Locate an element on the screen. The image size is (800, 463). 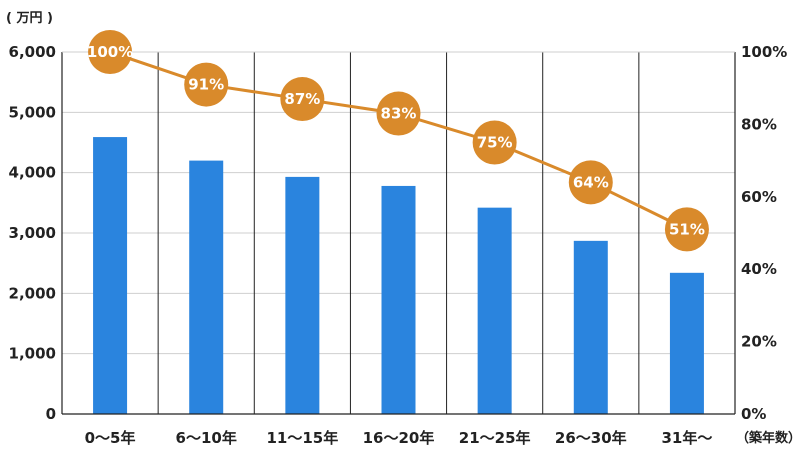
y-tick-label: 5,000 is located at coordinates (32, 112).